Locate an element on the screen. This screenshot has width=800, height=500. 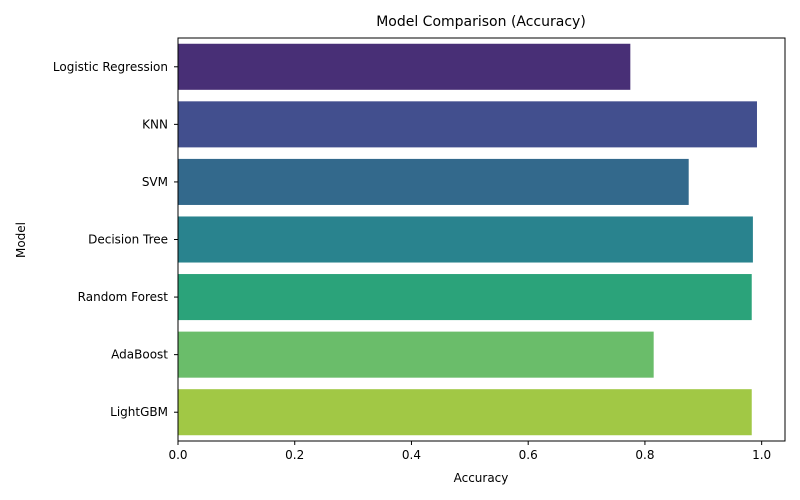
y-tick-label: Random Forest is located at coordinates (123, 297).